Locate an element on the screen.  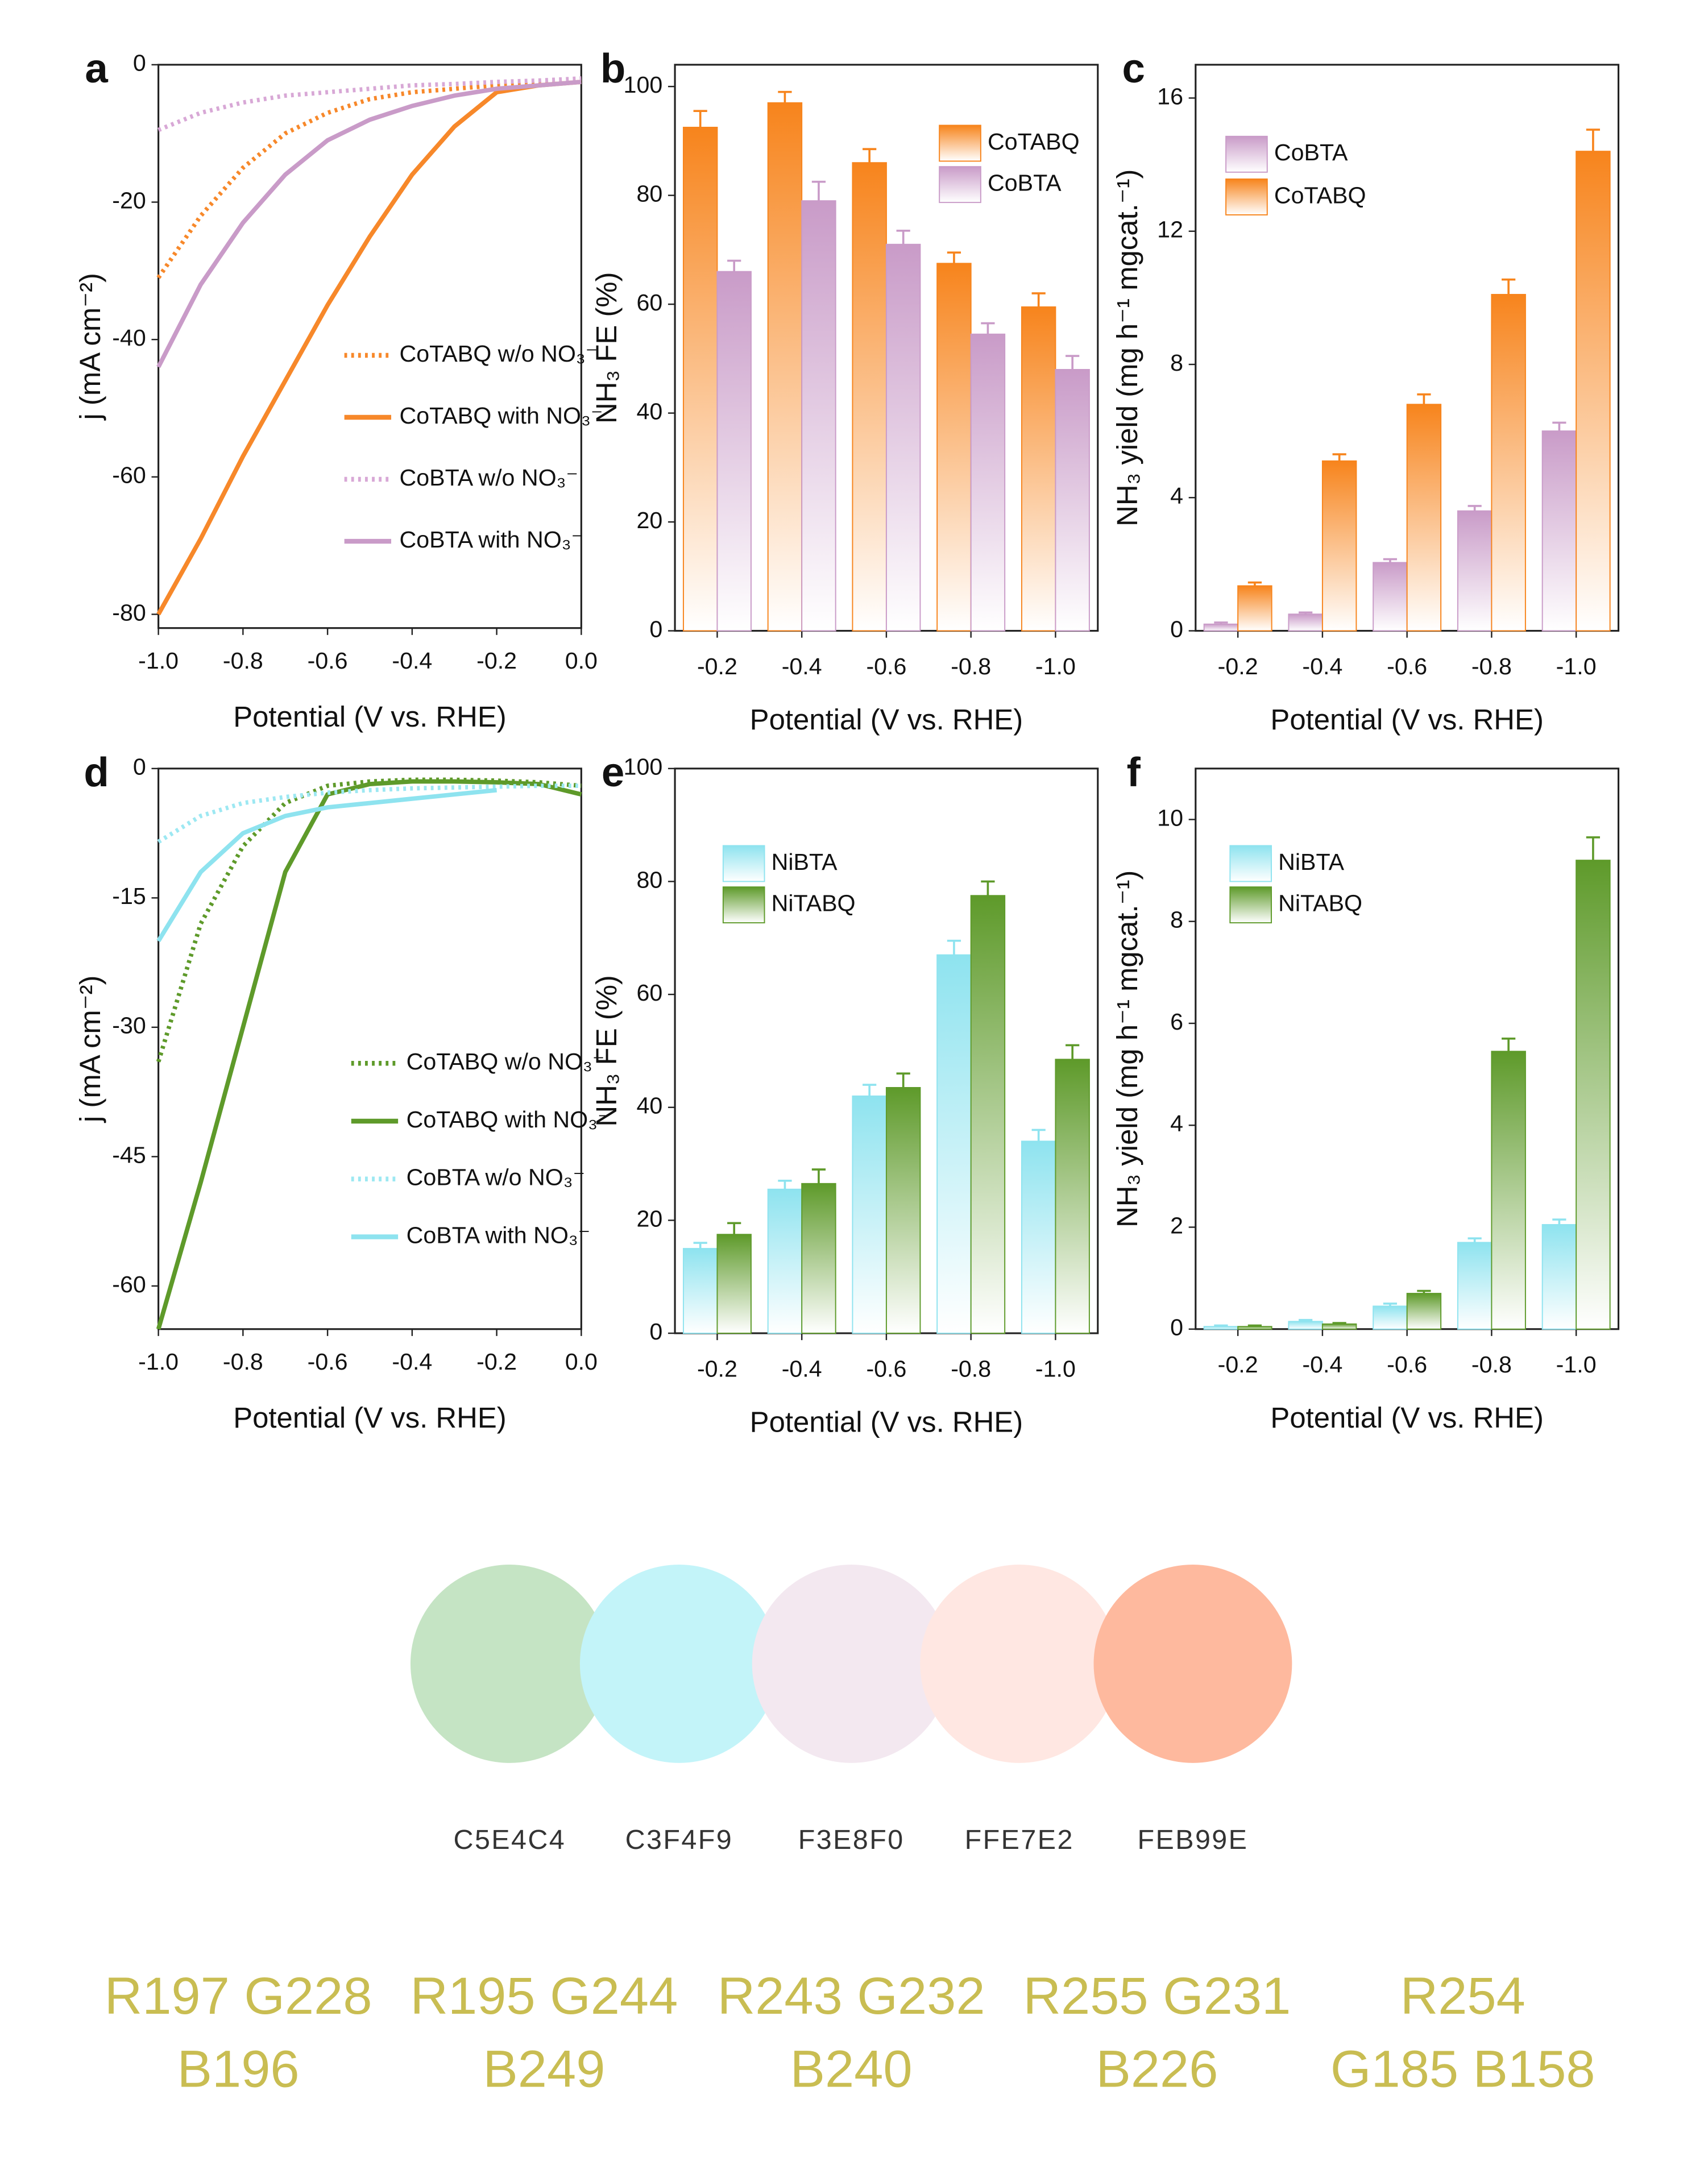
rgb-code: R197 G228 is located at coordinates (238, 1996).